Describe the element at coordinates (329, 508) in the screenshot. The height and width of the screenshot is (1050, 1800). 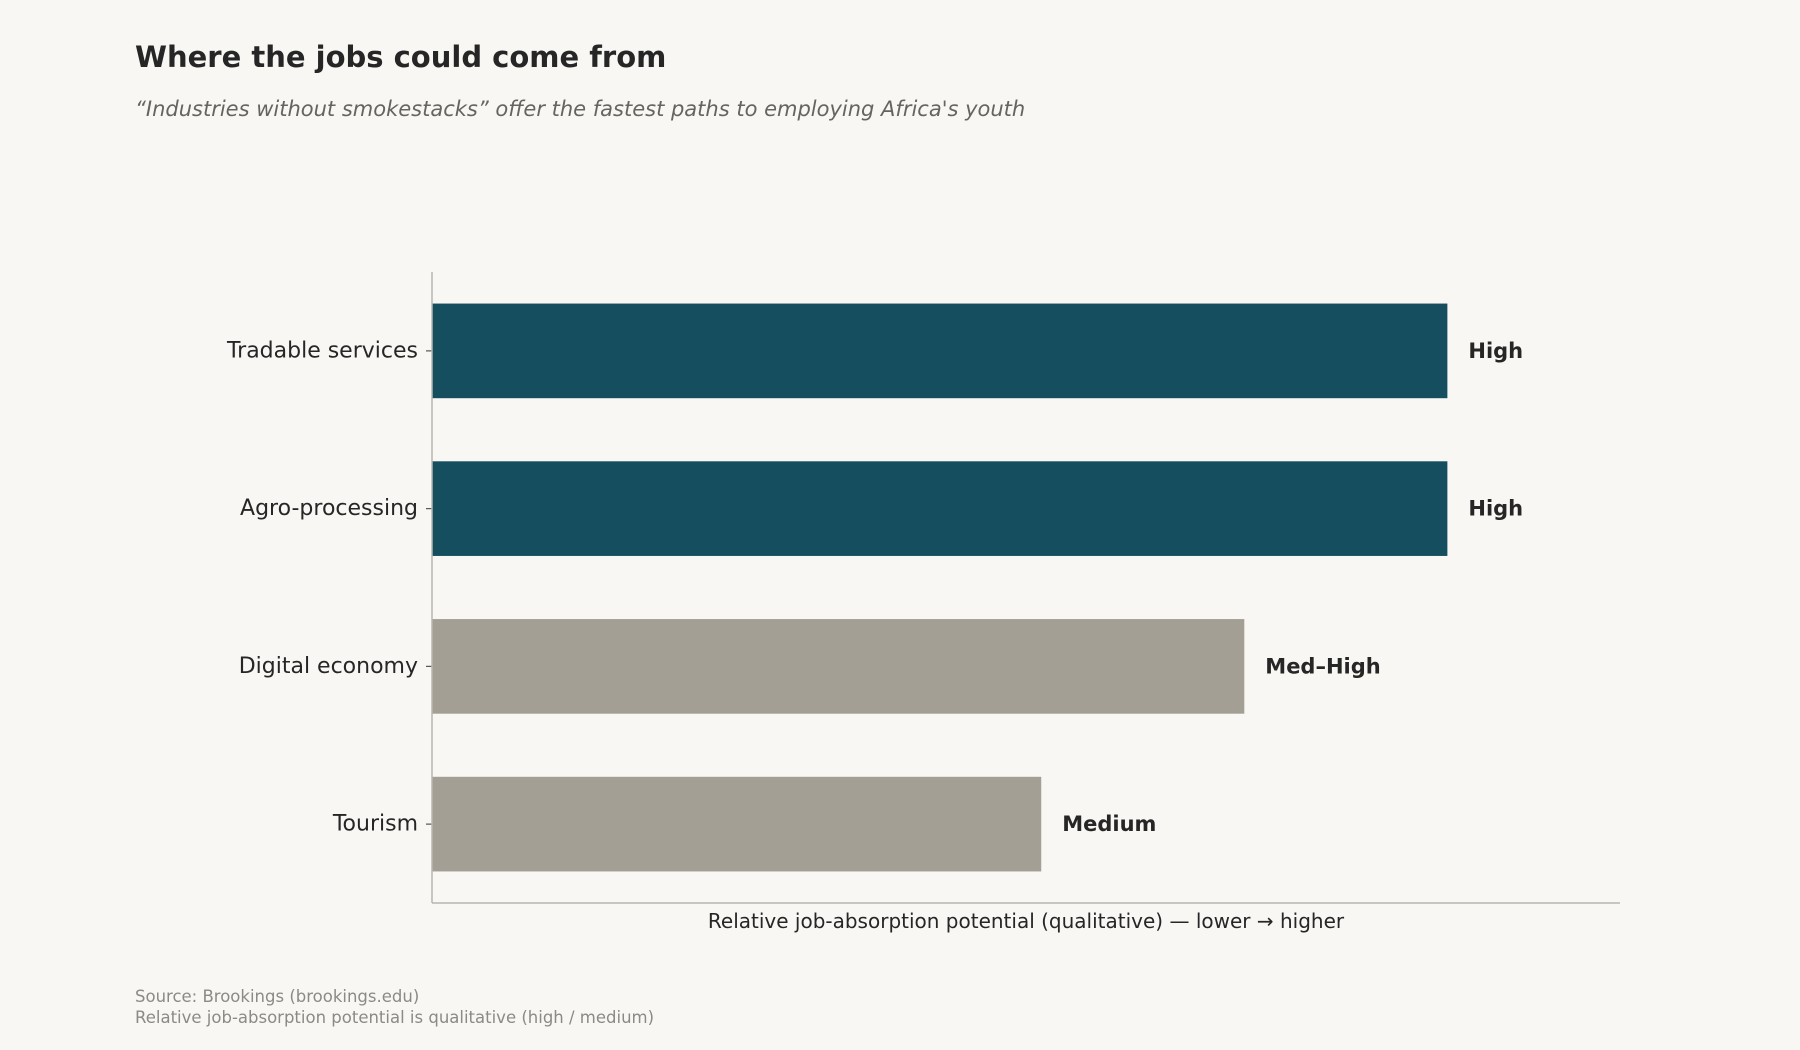
I see `y-tick-label: Agro-processing` at that location.